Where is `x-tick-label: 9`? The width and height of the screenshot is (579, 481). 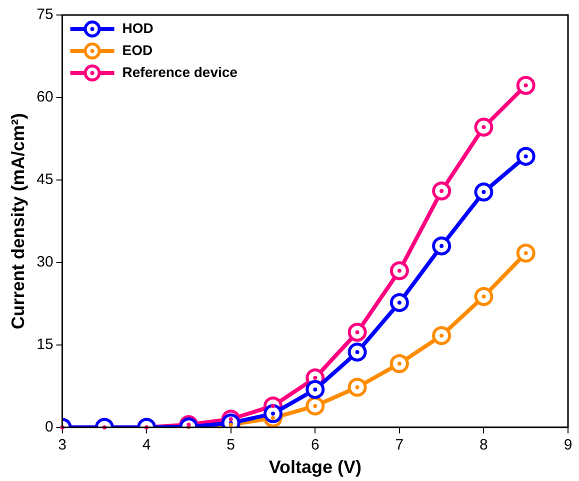 x-tick-label: 9 is located at coordinates (568, 445).